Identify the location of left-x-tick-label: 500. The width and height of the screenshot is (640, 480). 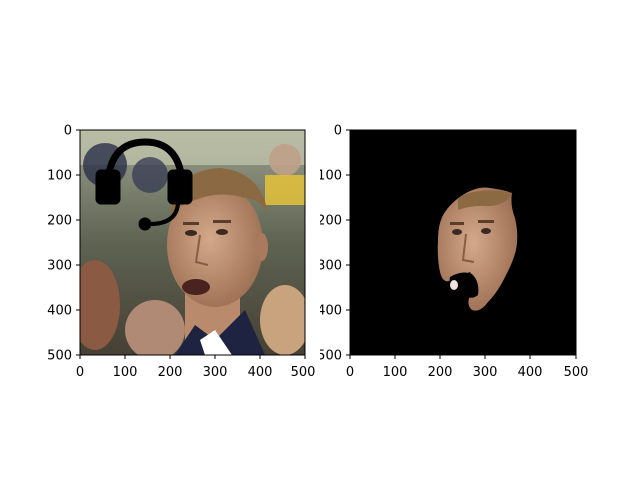
(303, 372).